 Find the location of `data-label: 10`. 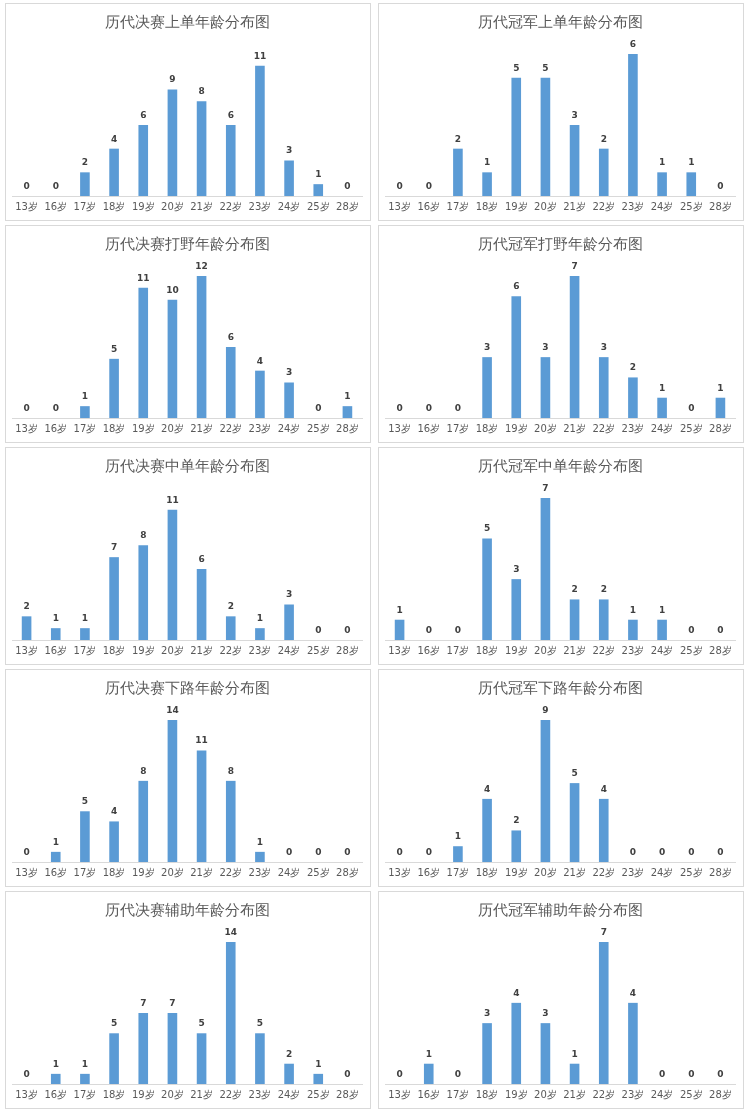

data-label: 10 is located at coordinates (172, 289).